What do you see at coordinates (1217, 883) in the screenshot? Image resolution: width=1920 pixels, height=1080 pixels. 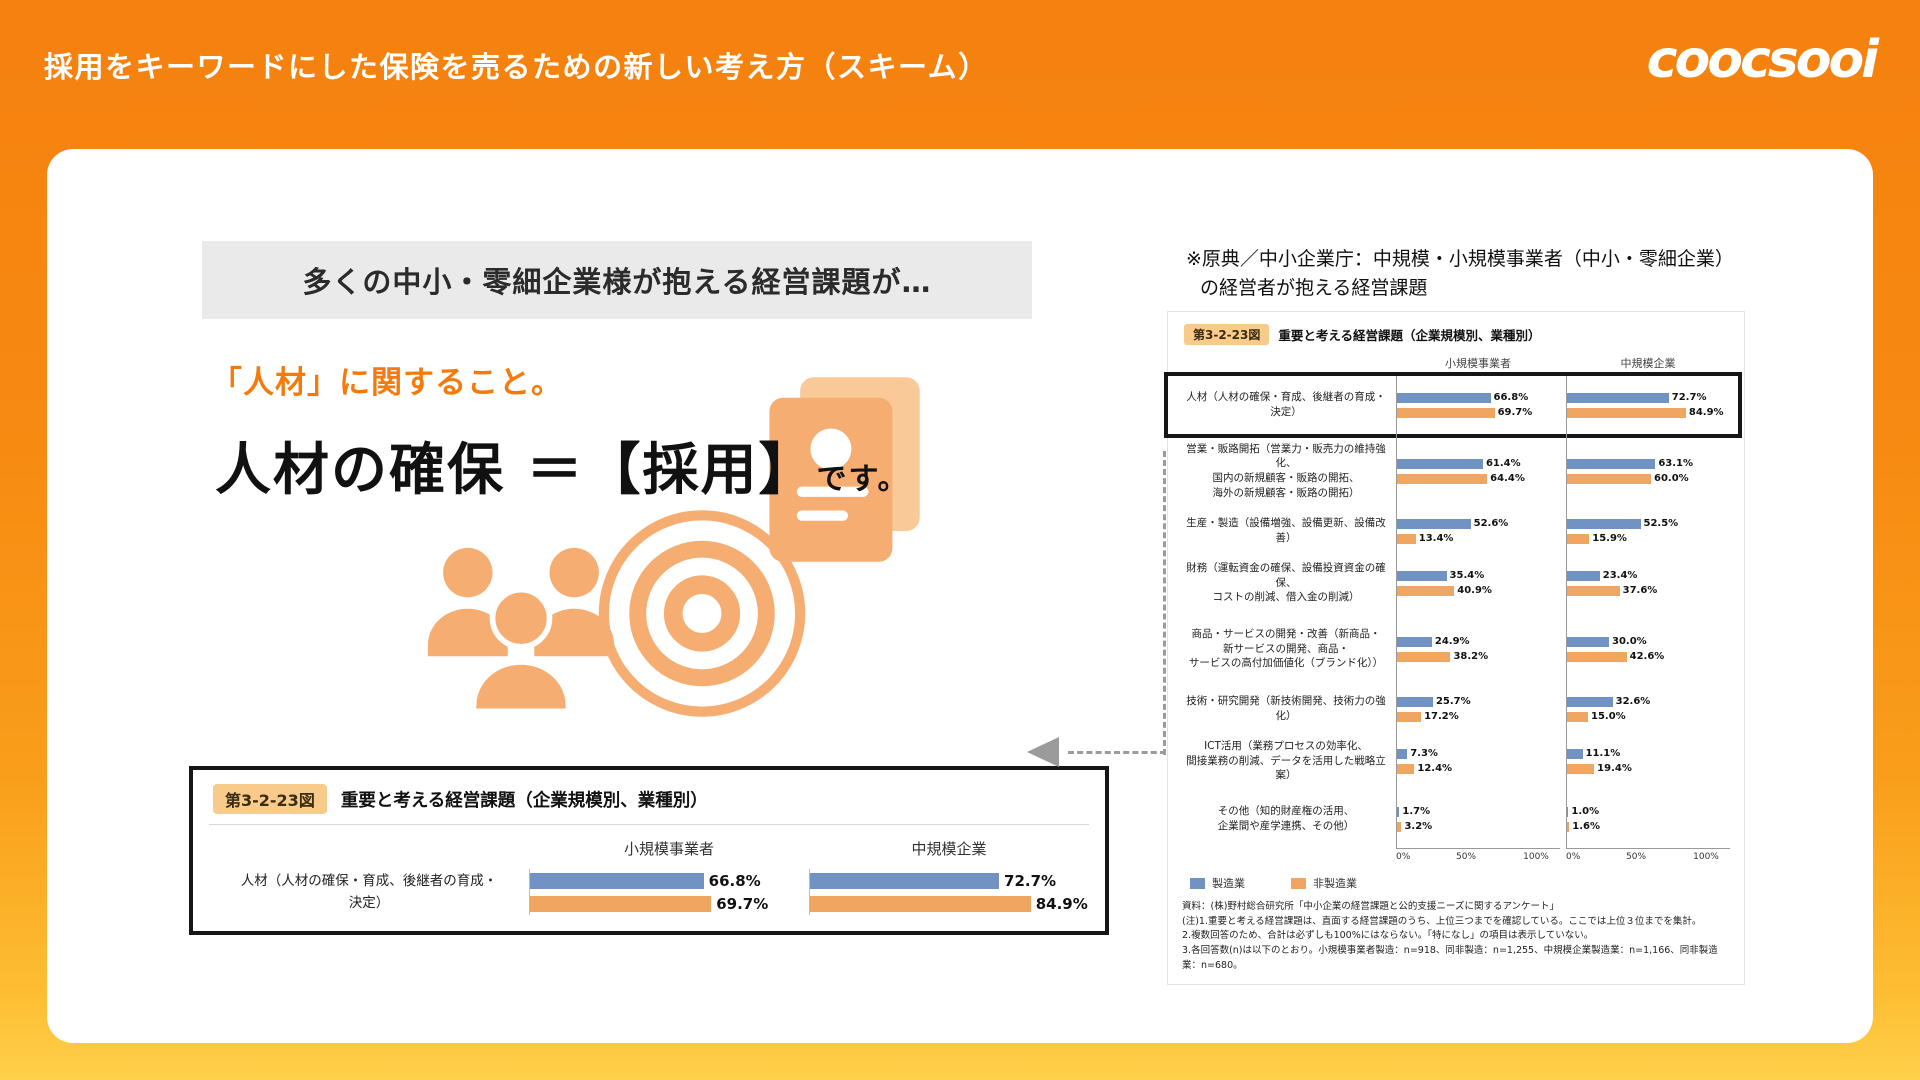 I see `legend-item: 製造業` at bounding box center [1217, 883].